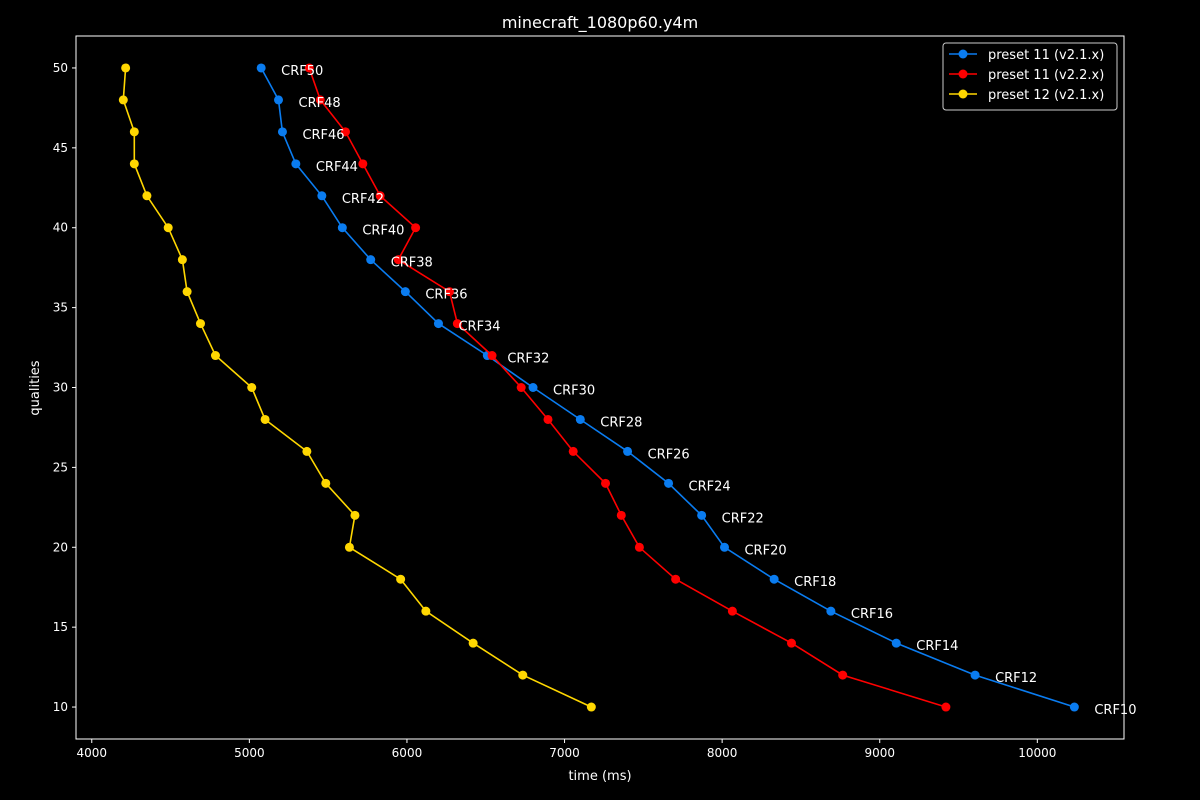  What do you see at coordinates (479, 327) in the screenshot?
I see `point-label: CRF34` at bounding box center [479, 327].